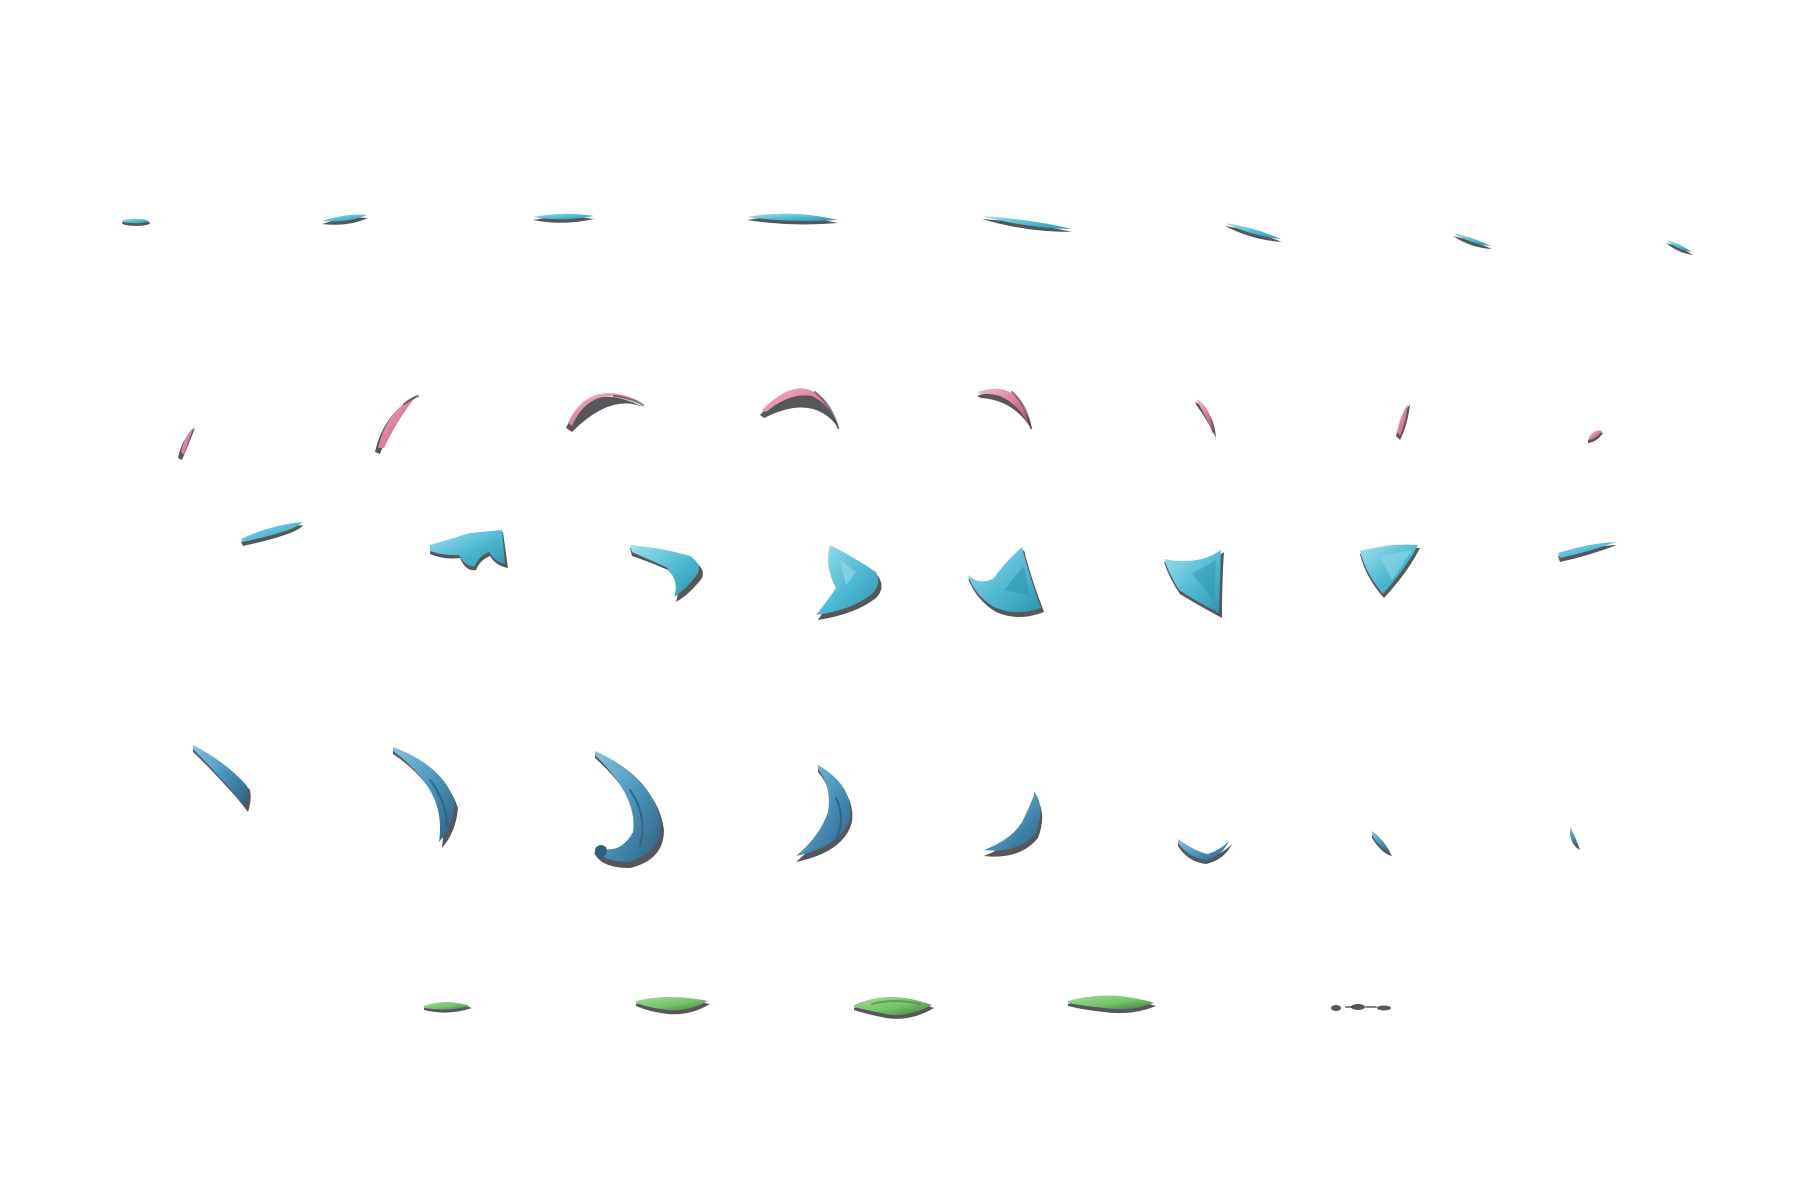 Image resolution: width=1800 pixels, height=1200 pixels. I want to click on row-cyan-slivers, so click(907, 234).